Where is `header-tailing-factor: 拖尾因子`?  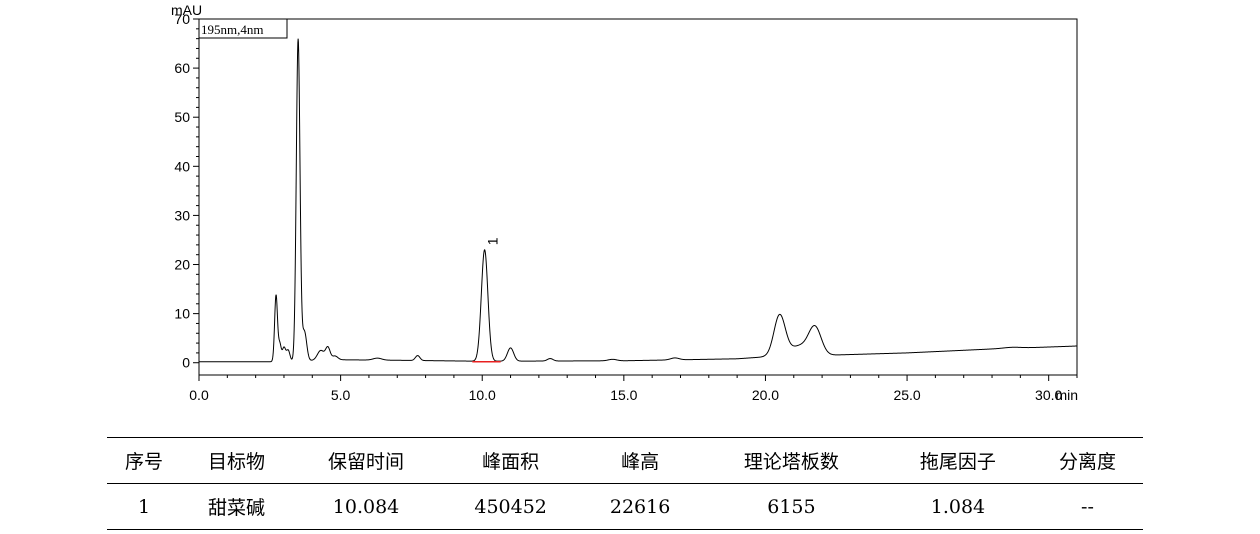 header-tailing-factor: 拖尾因子 is located at coordinates (957, 460).